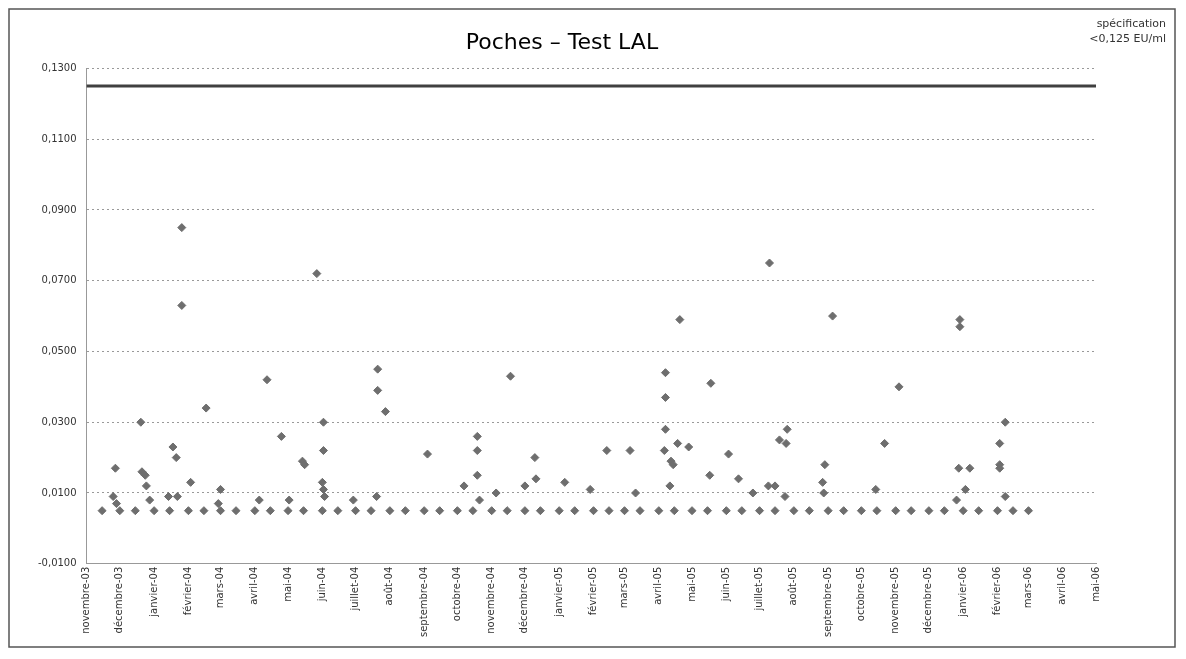  What do you see at coordinates (59, 67) in the screenshot?
I see `y-tick-label: 0,1300` at bounding box center [59, 67].